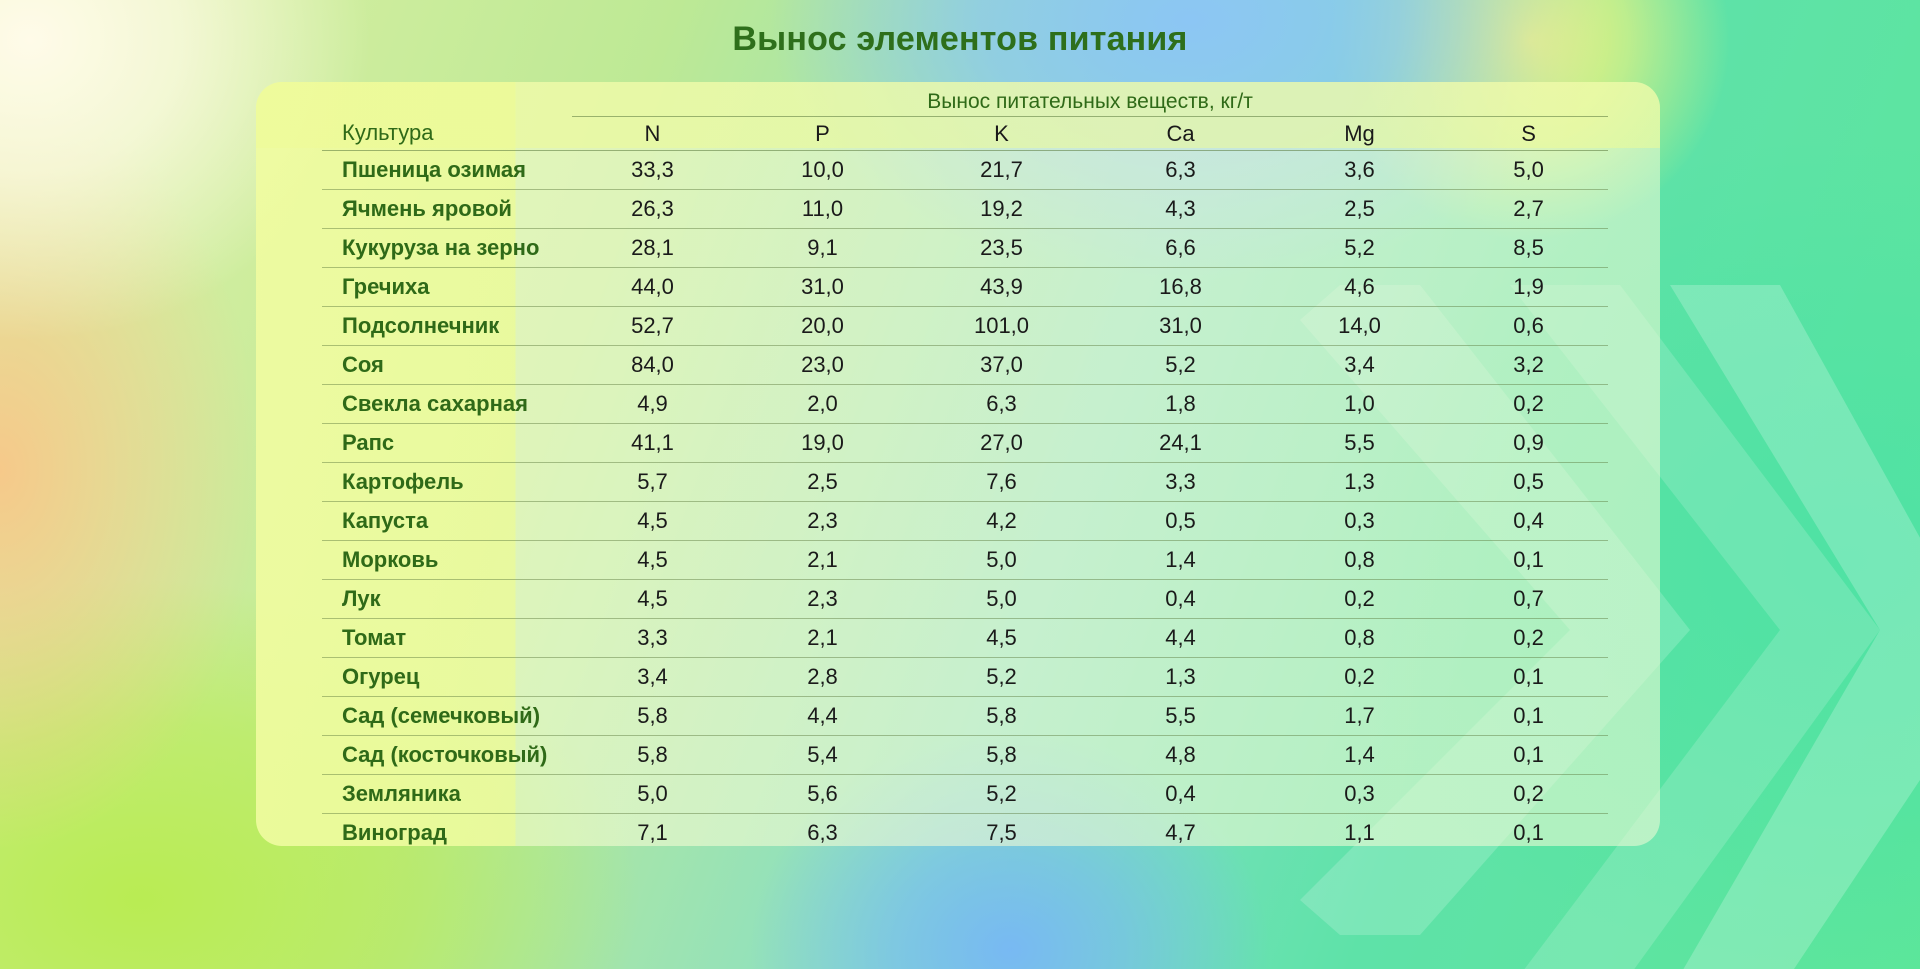 Image resolution: width=1920 pixels, height=969 pixels. I want to click on value-cell: 9,1, so click(822, 248).